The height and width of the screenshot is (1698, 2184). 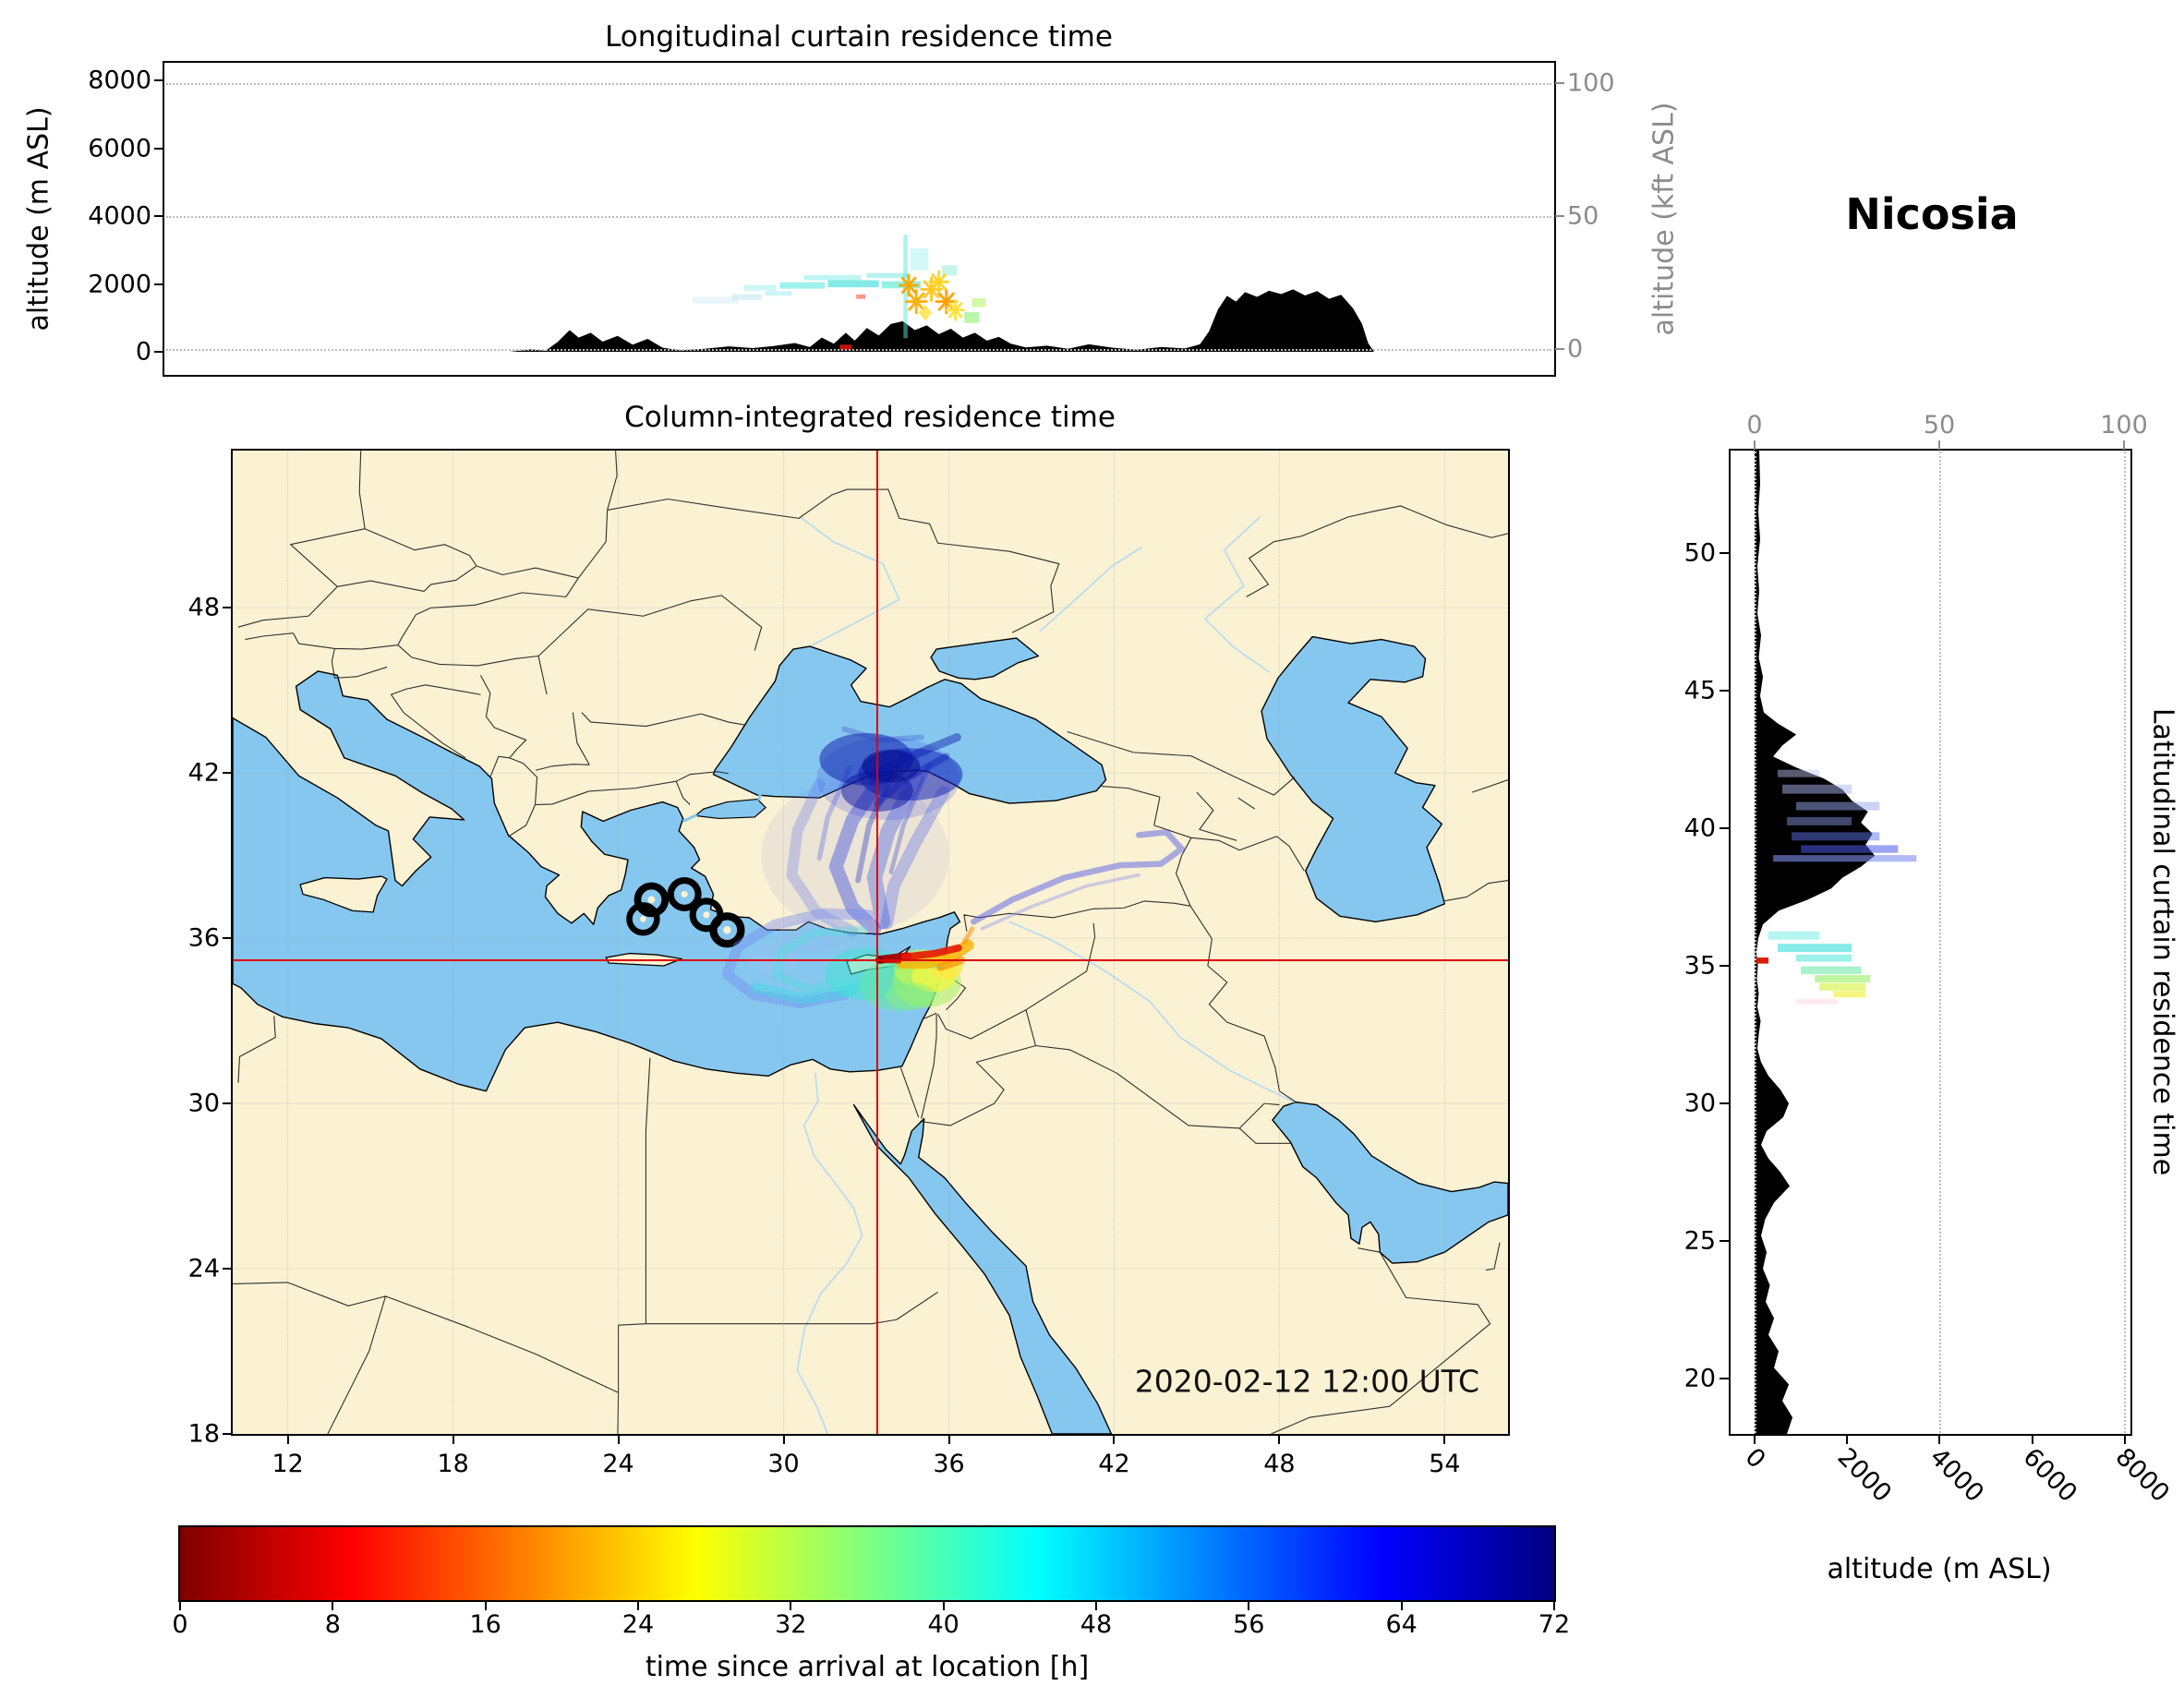 What do you see at coordinates (983, 1269) in the screenshot?
I see `red-sea` at bounding box center [983, 1269].